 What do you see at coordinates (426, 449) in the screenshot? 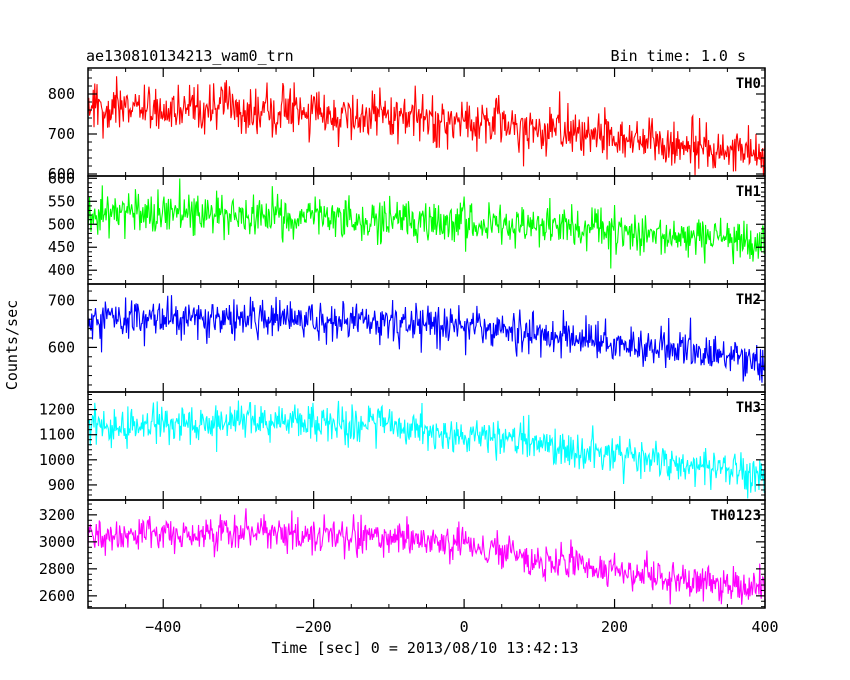
I see `series-line-th3` at bounding box center [426, 449].